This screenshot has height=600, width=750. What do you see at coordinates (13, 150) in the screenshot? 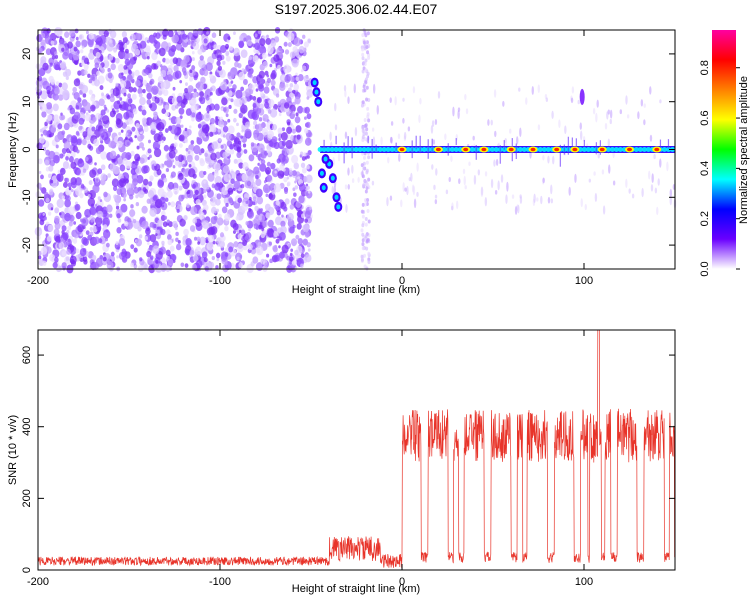
I see `spectrogram-ylabel: Frequency (Hz)` at bounding box center [13, 150].